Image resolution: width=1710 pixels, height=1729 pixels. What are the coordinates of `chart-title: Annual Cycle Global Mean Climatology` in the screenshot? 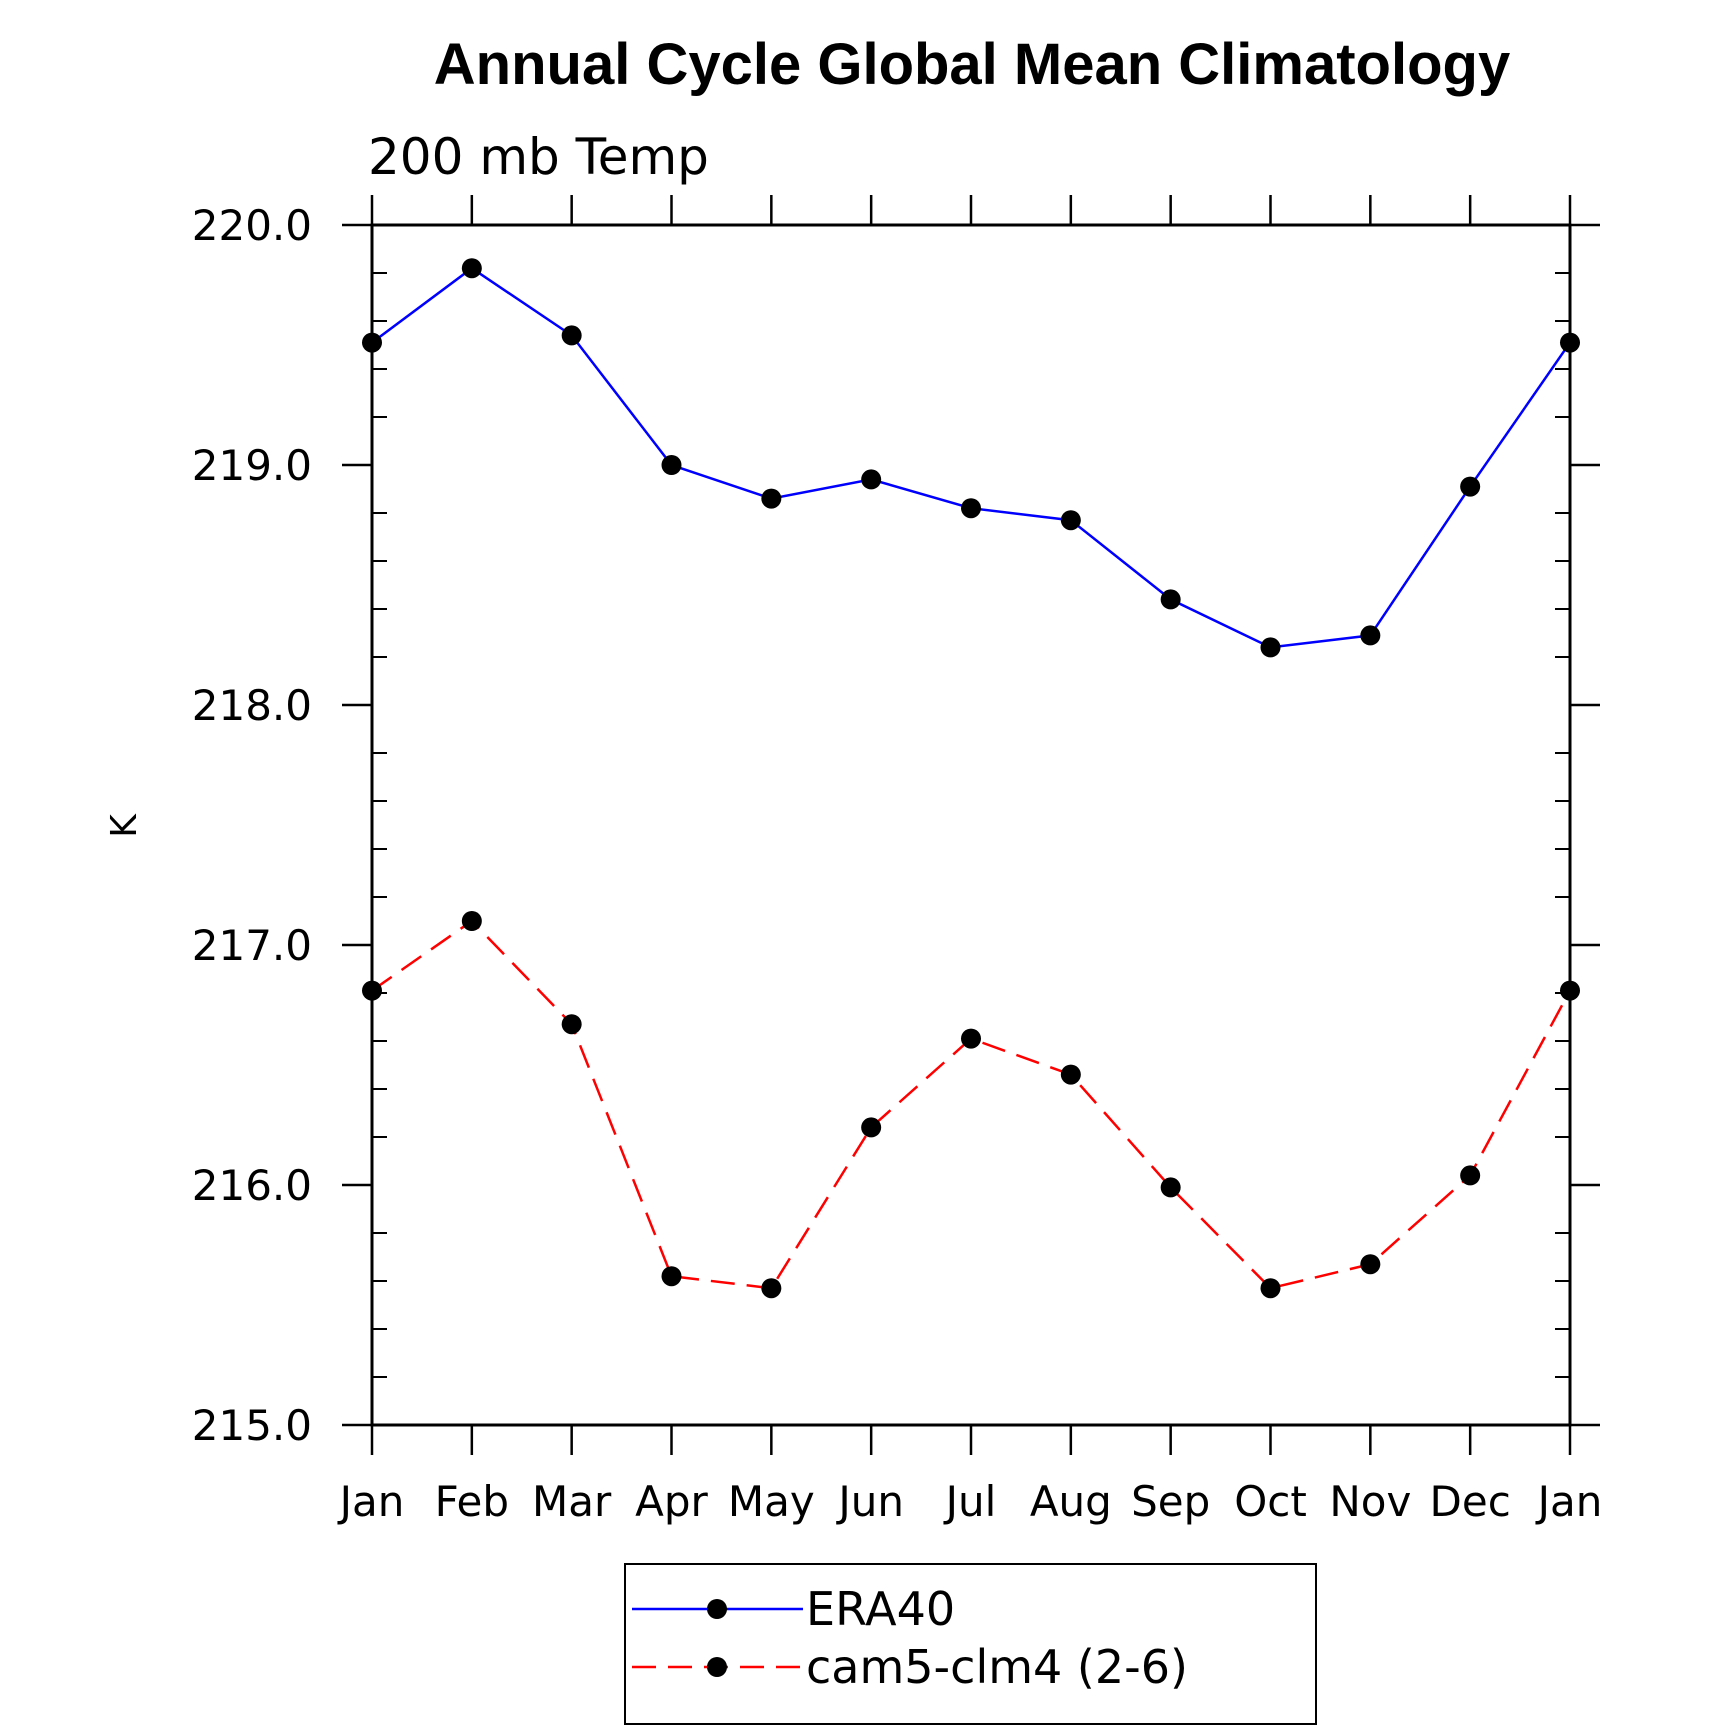 It's located at (972, 64).